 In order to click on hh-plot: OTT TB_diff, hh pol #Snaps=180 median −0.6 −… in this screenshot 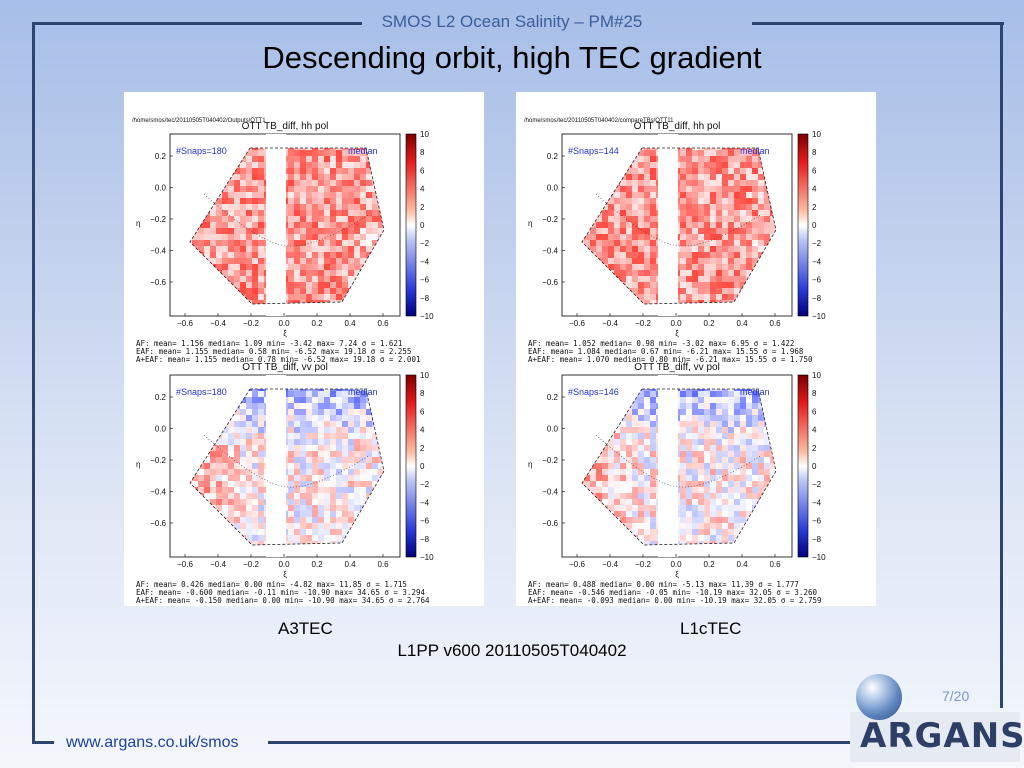, I will do `click(285, 242)`.